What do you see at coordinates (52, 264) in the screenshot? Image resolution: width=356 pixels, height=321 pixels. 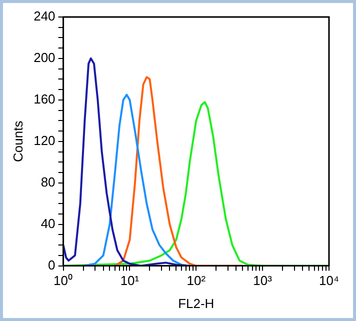 I see `y-tick-label: 0` at bounding box center [52, 264].